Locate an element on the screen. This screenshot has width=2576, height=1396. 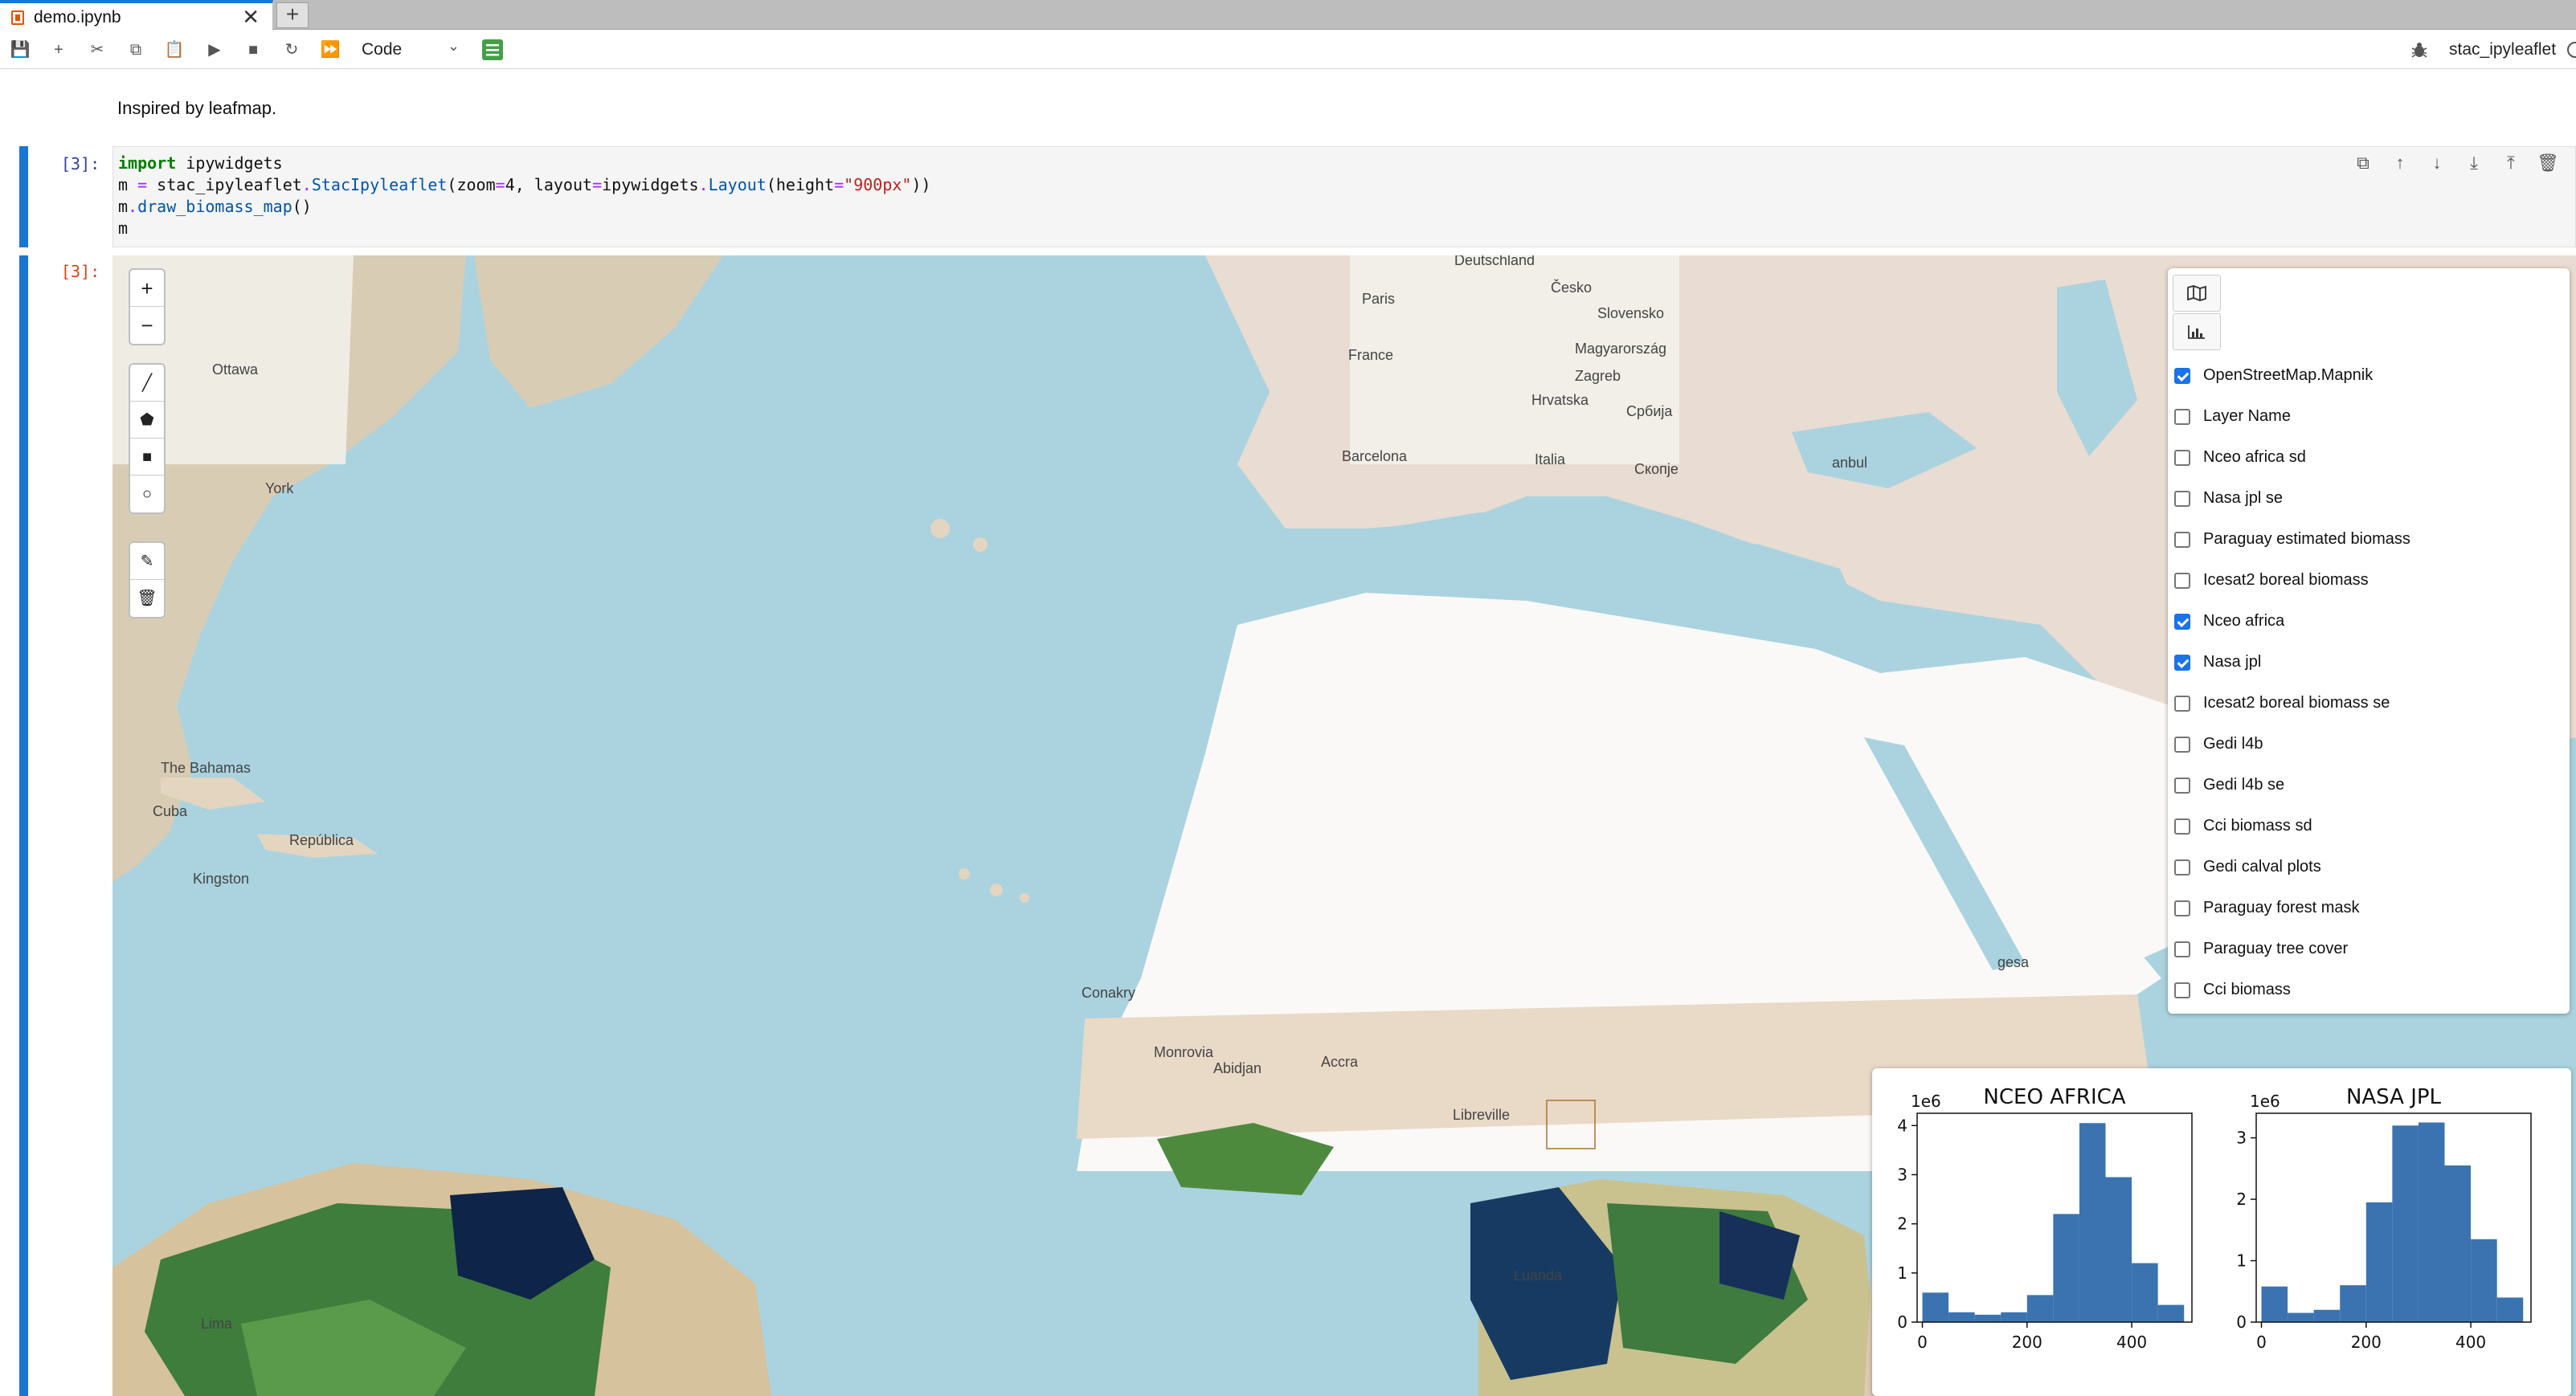
layer-item: Gedi l4b se is located at coordinates (2292, 786).